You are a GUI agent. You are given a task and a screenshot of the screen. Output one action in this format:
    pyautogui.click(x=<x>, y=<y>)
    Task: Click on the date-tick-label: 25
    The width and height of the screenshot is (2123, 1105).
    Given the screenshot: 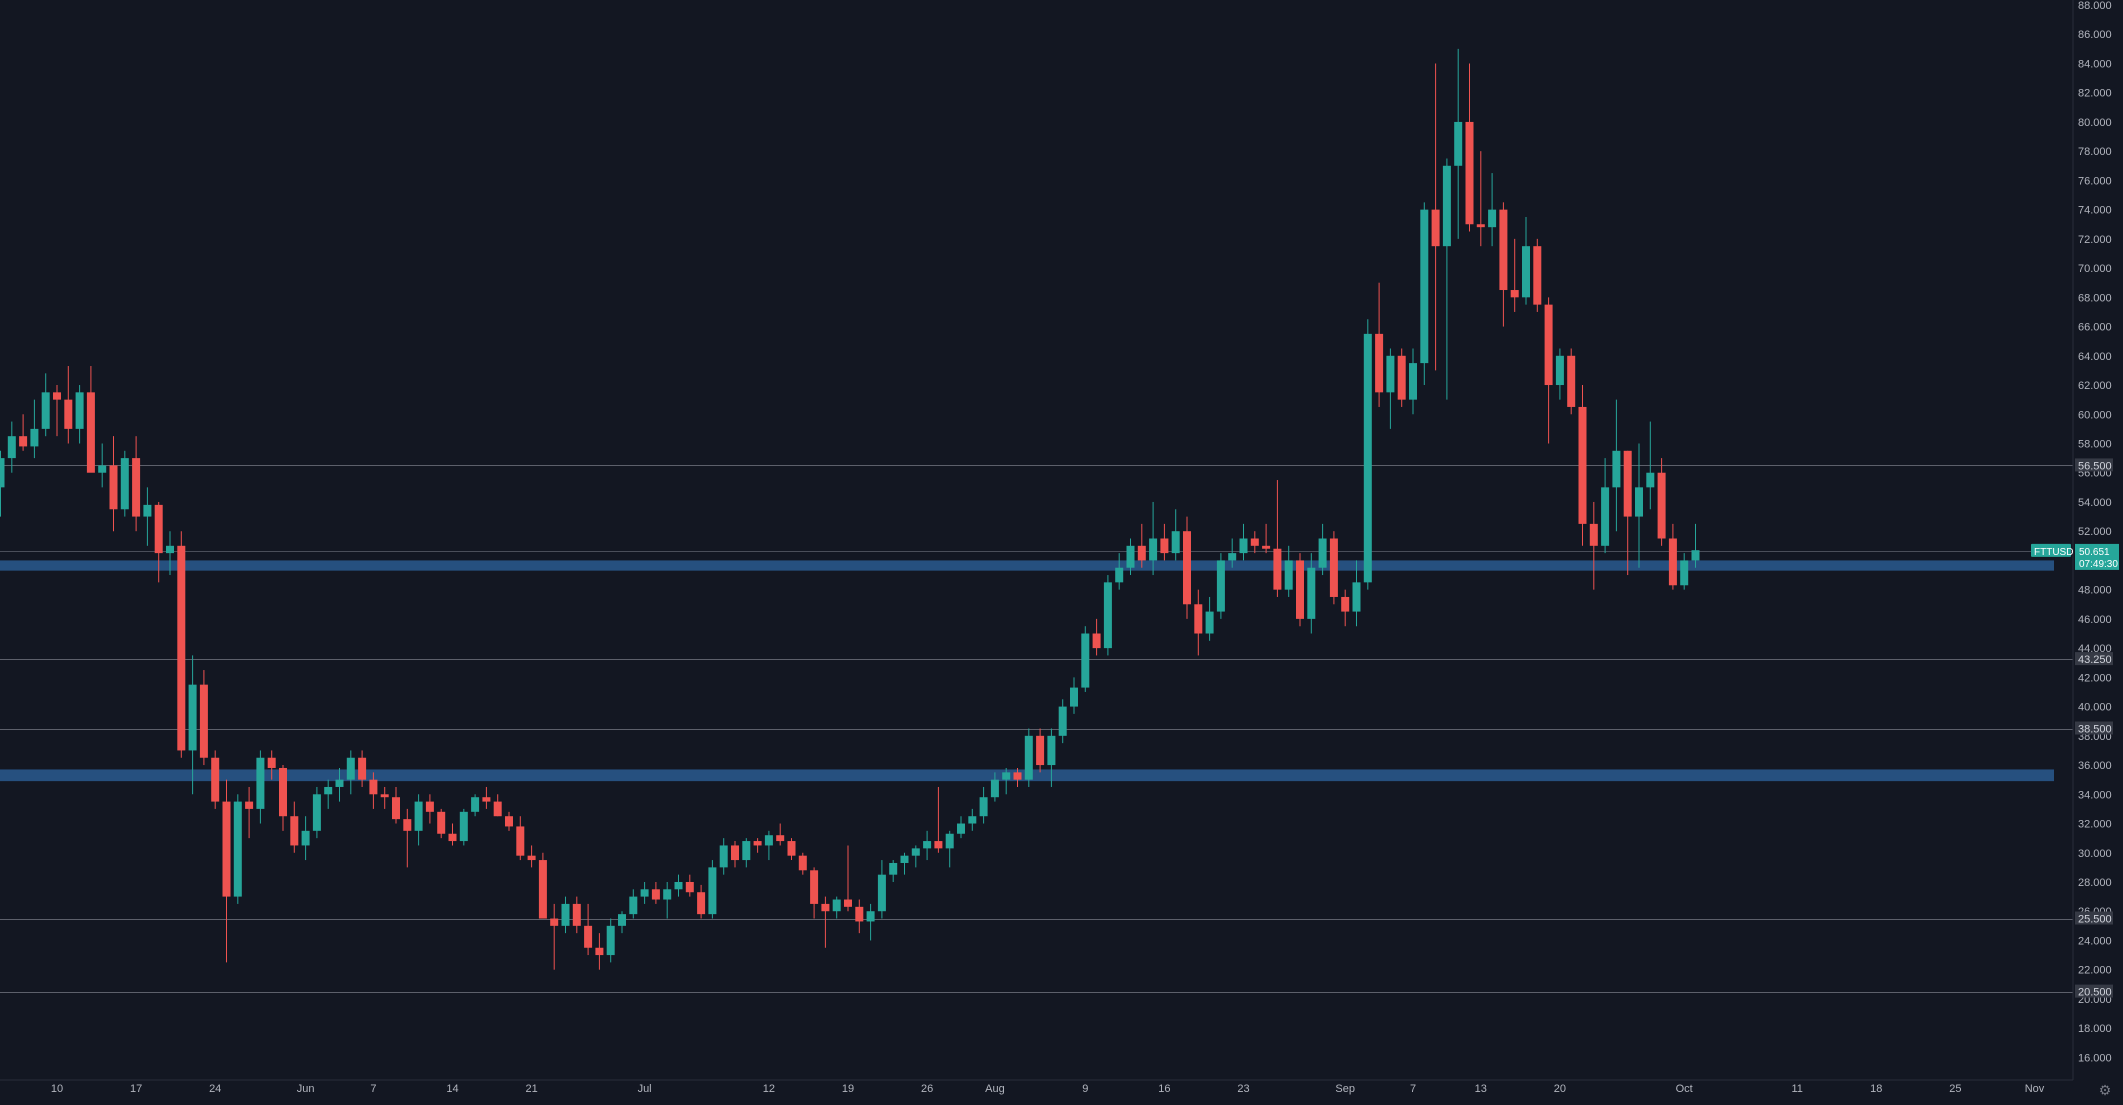 What is the action you would take?
    pyautogui.click(x=1955, y=1089)
    